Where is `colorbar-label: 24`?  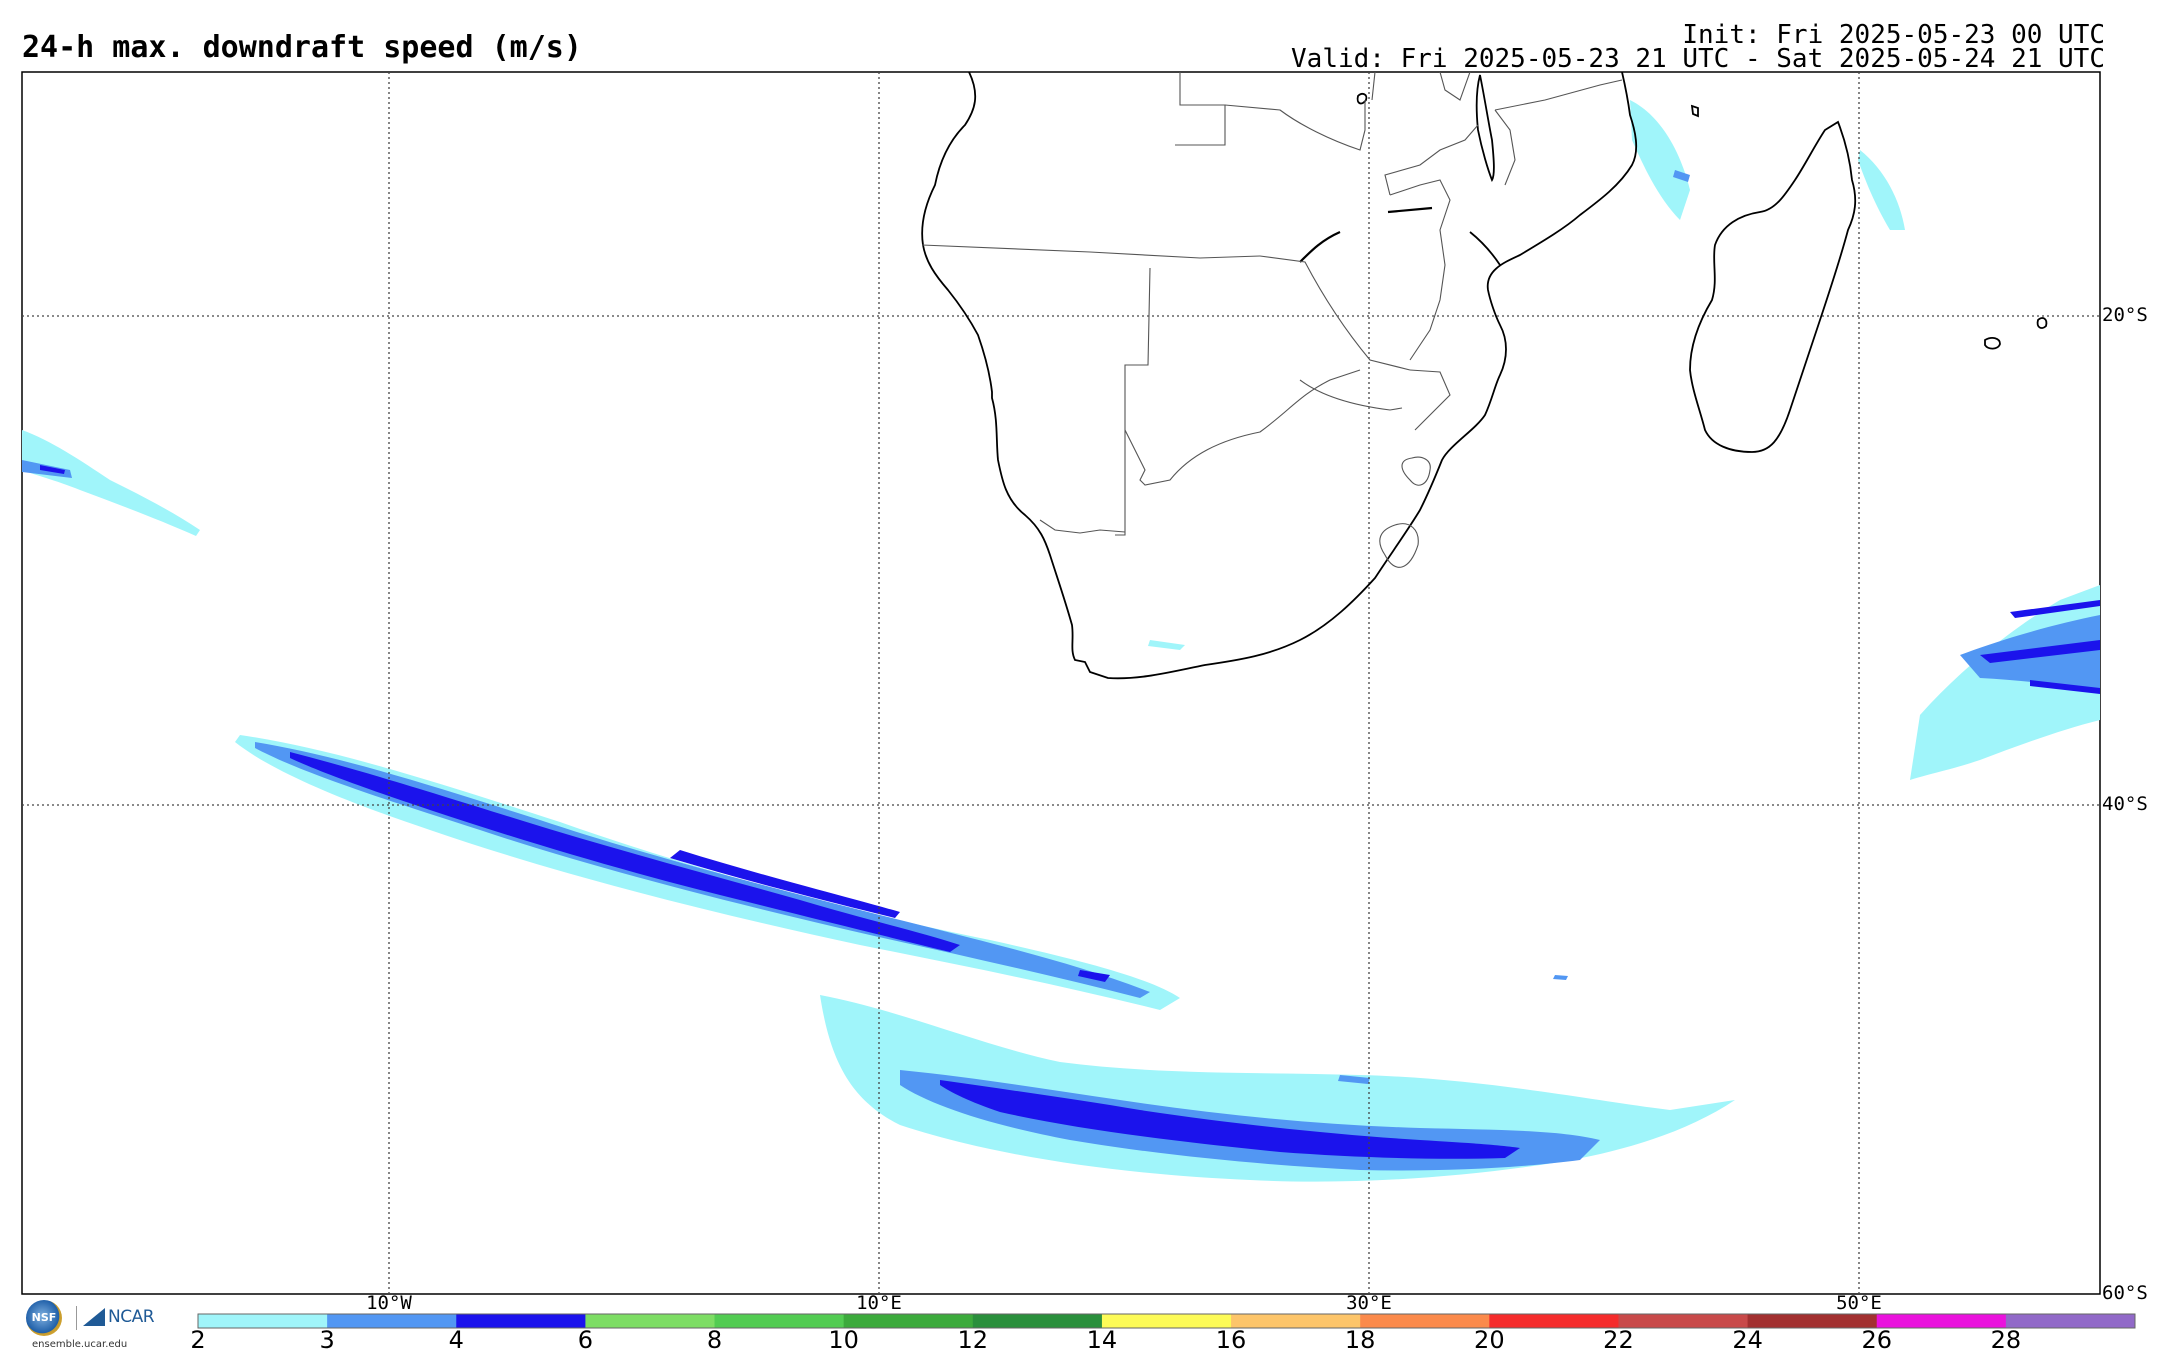 colorbar-label: 24 is located at coordinates (1747, 1340).